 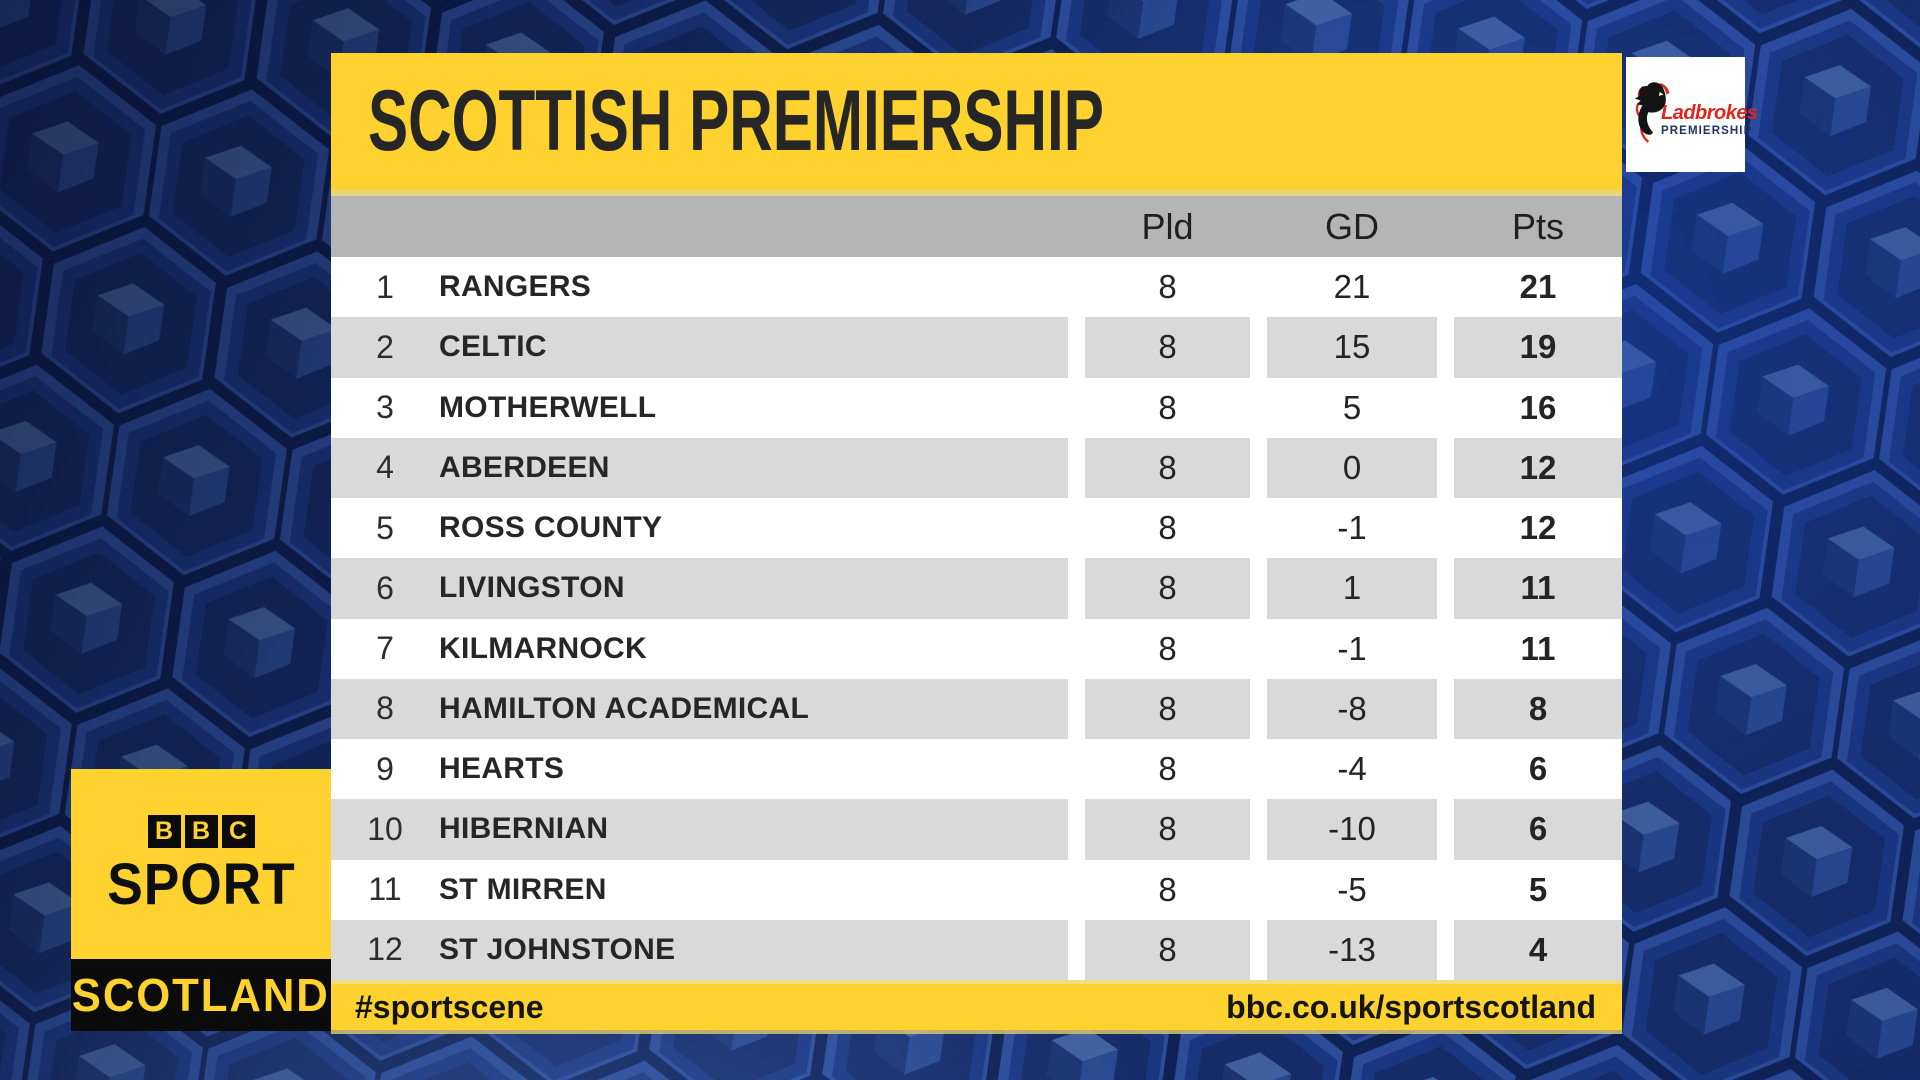 I want to click on team-points: 21, so click(x=1538, y=287).